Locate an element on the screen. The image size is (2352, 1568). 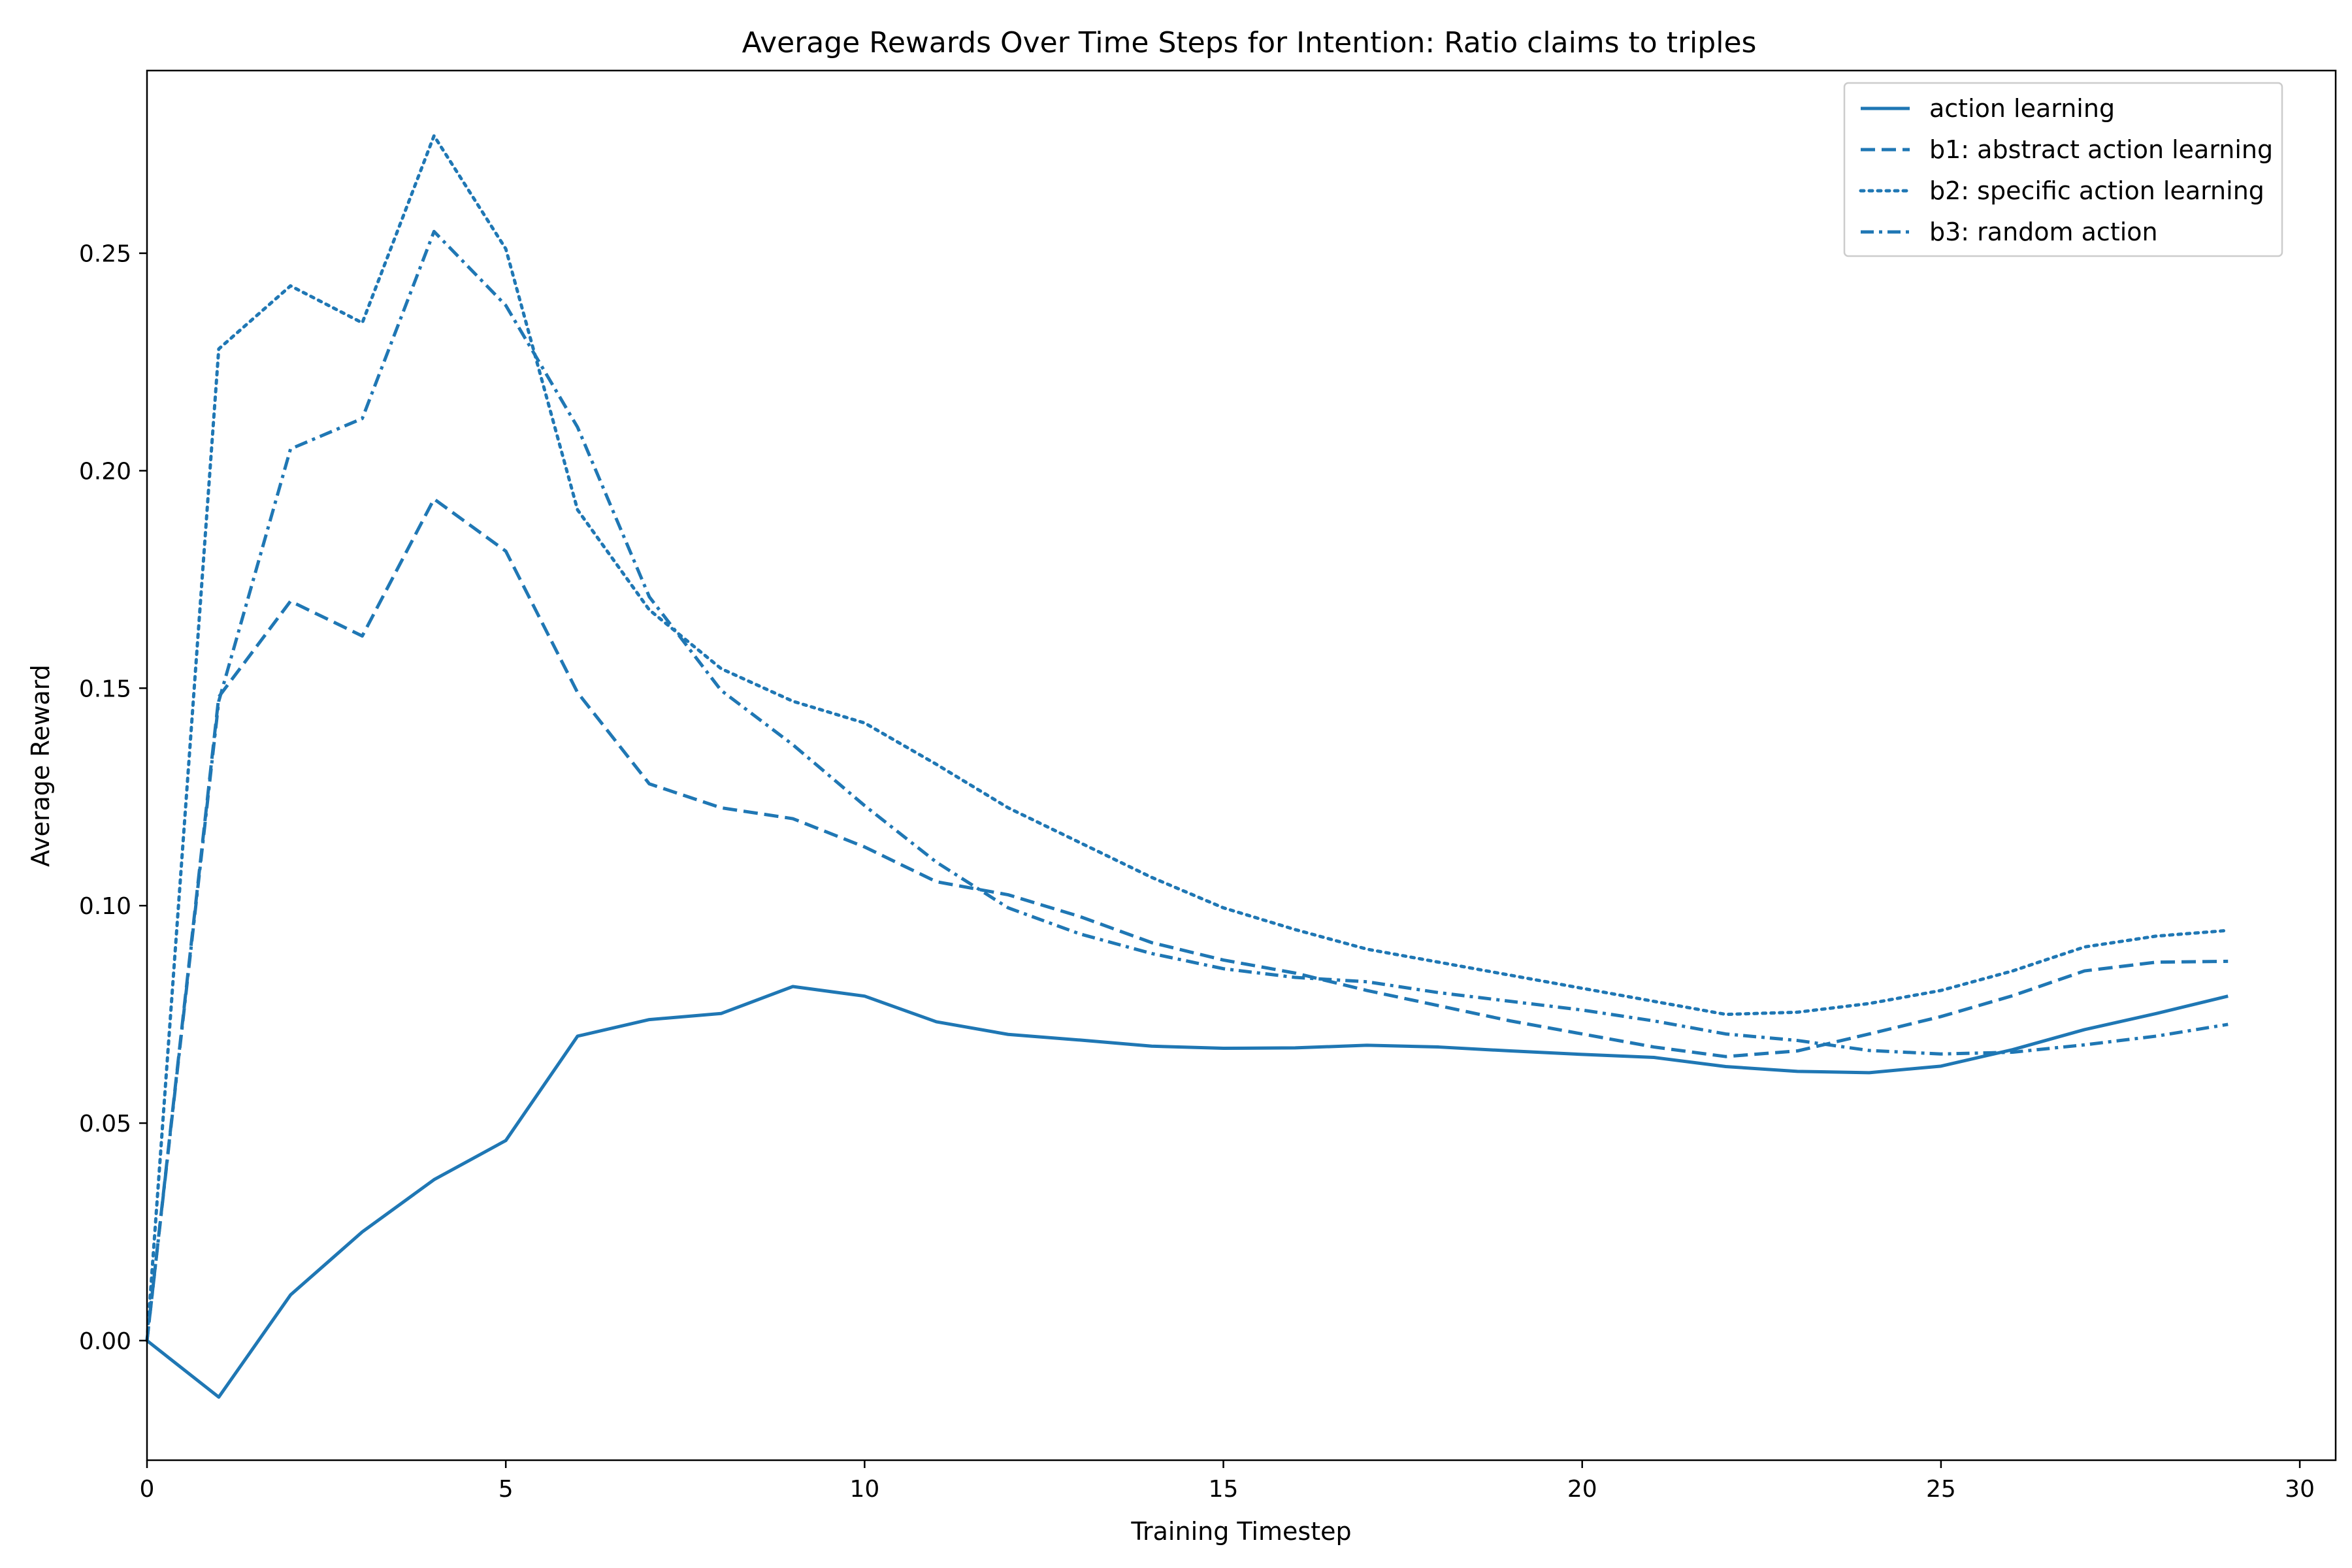
legend-label-action-learning: action learning is located at coordinates (2022, 108).